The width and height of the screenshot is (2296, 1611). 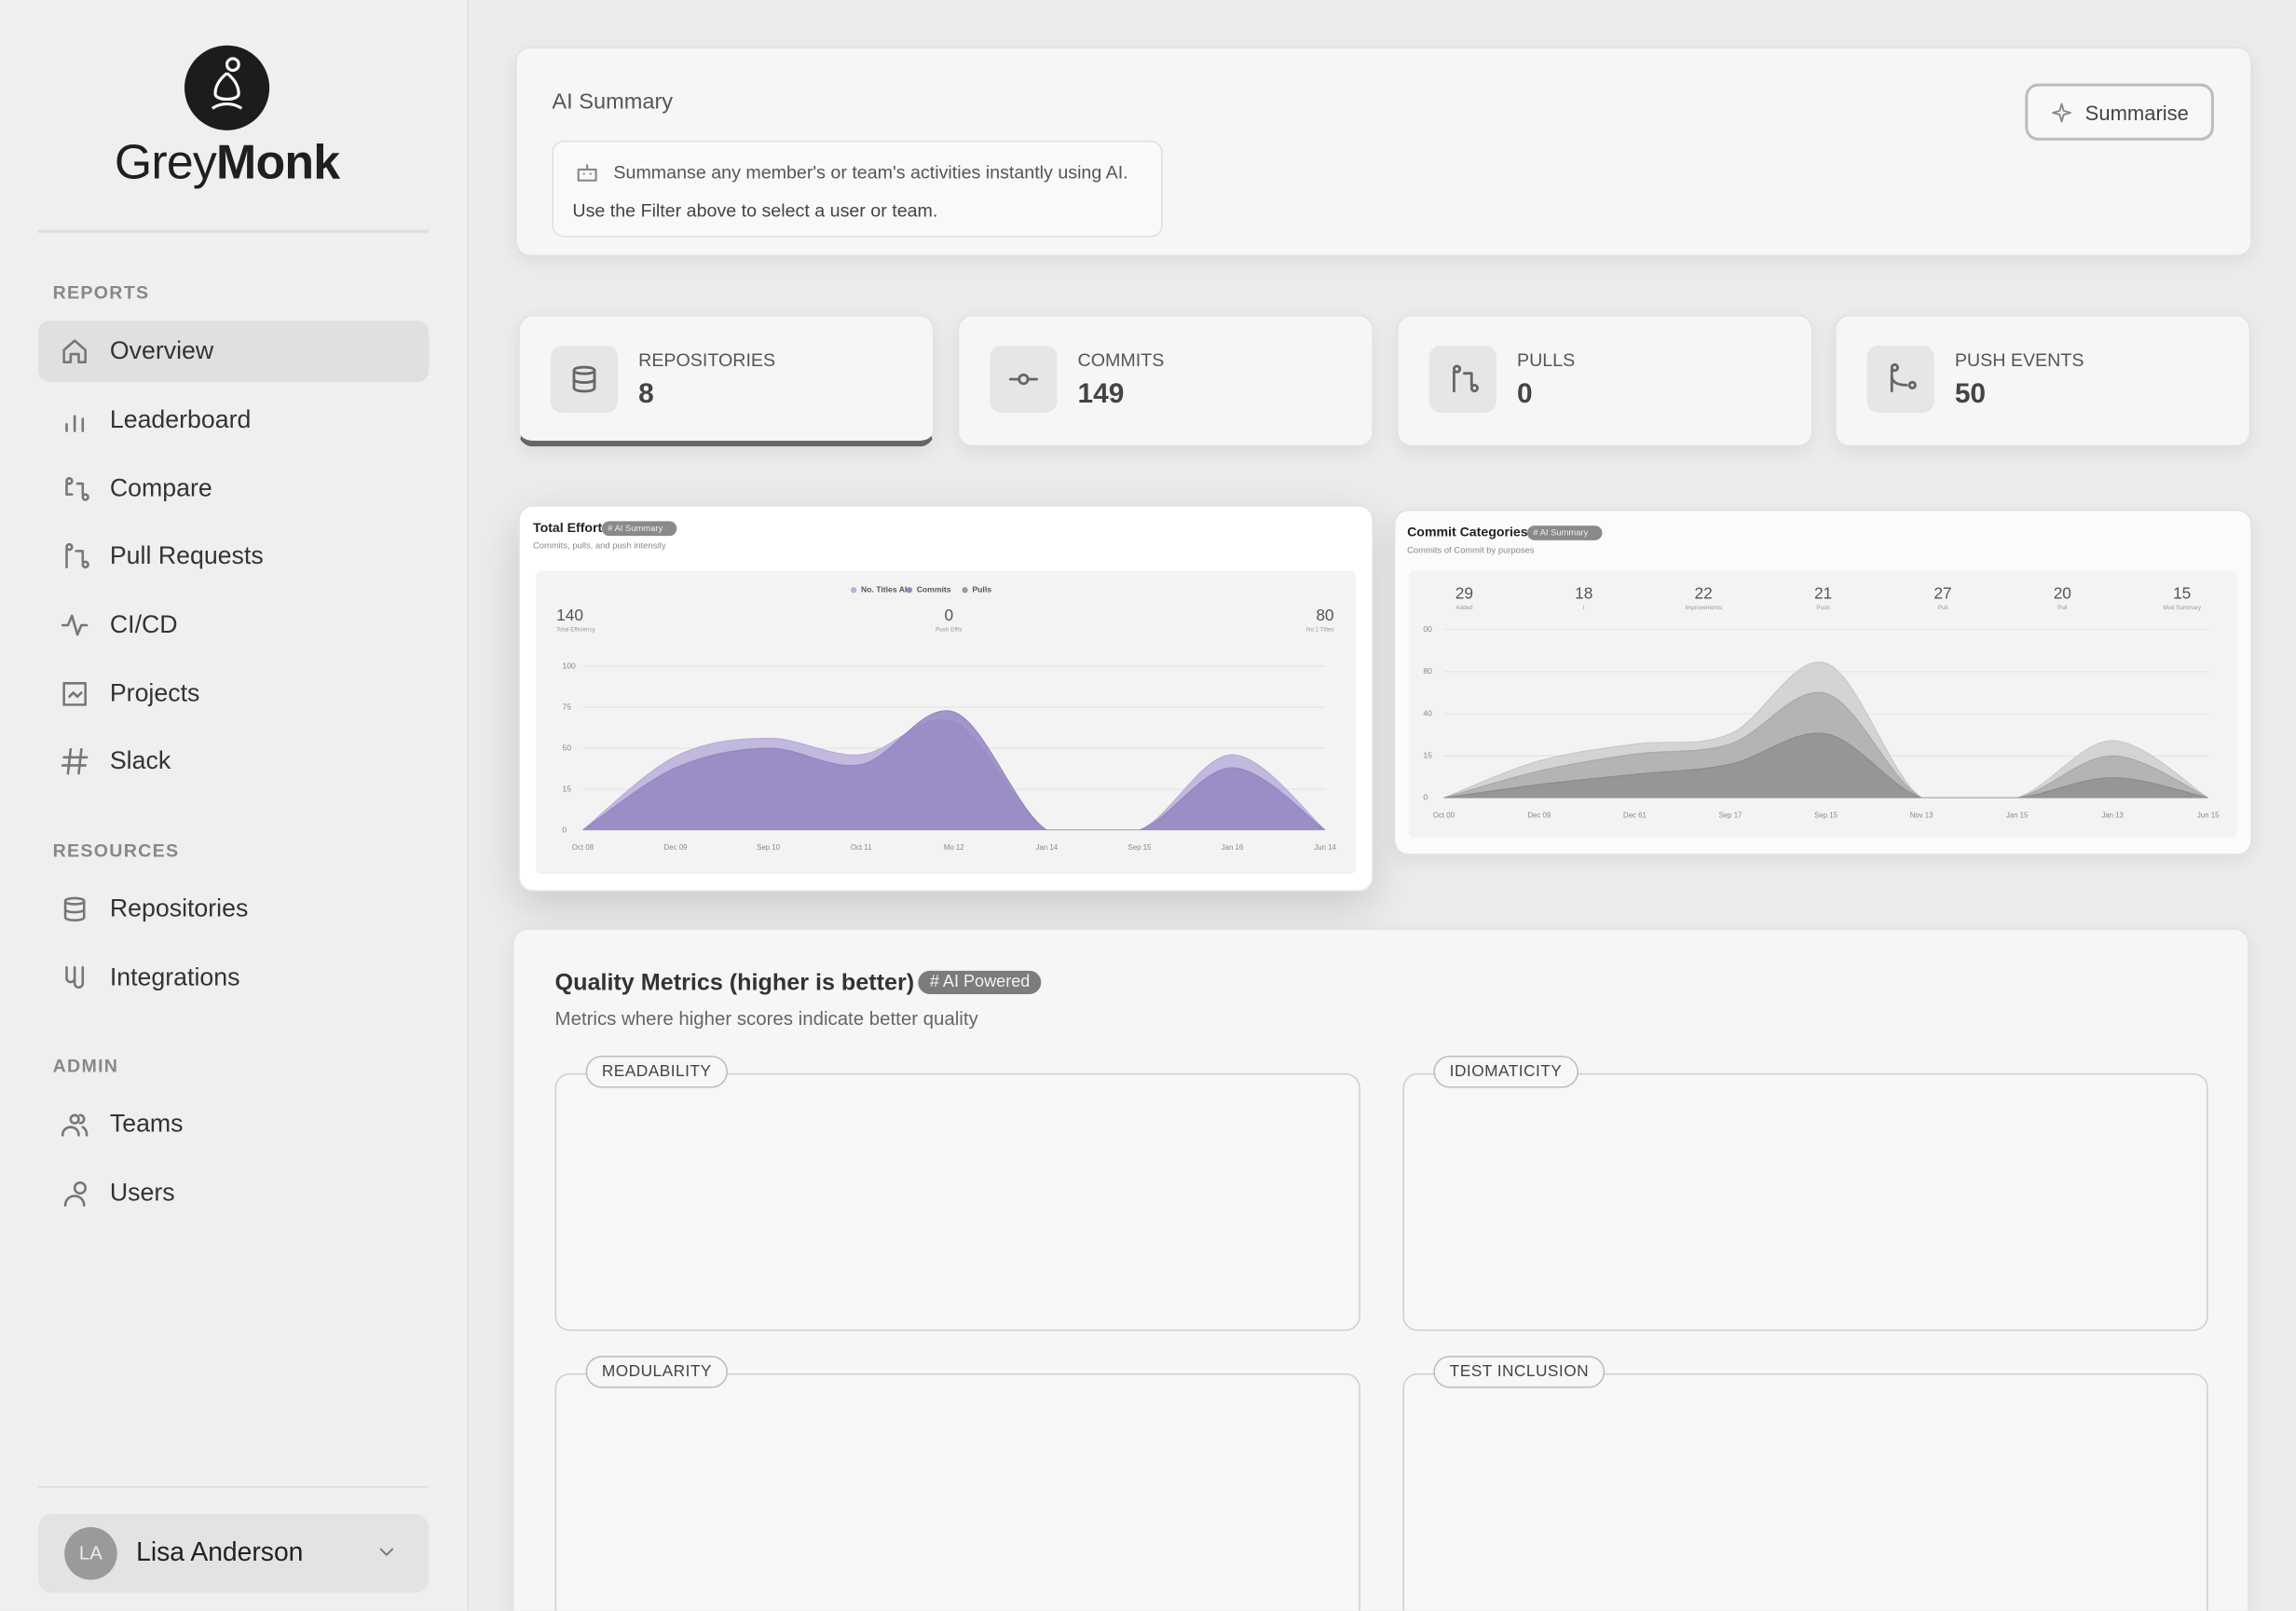 What do you see at coordinates (234, 1193) in the screenshot?
I see `nav-item: Users` at bounding box center [234, 1193].